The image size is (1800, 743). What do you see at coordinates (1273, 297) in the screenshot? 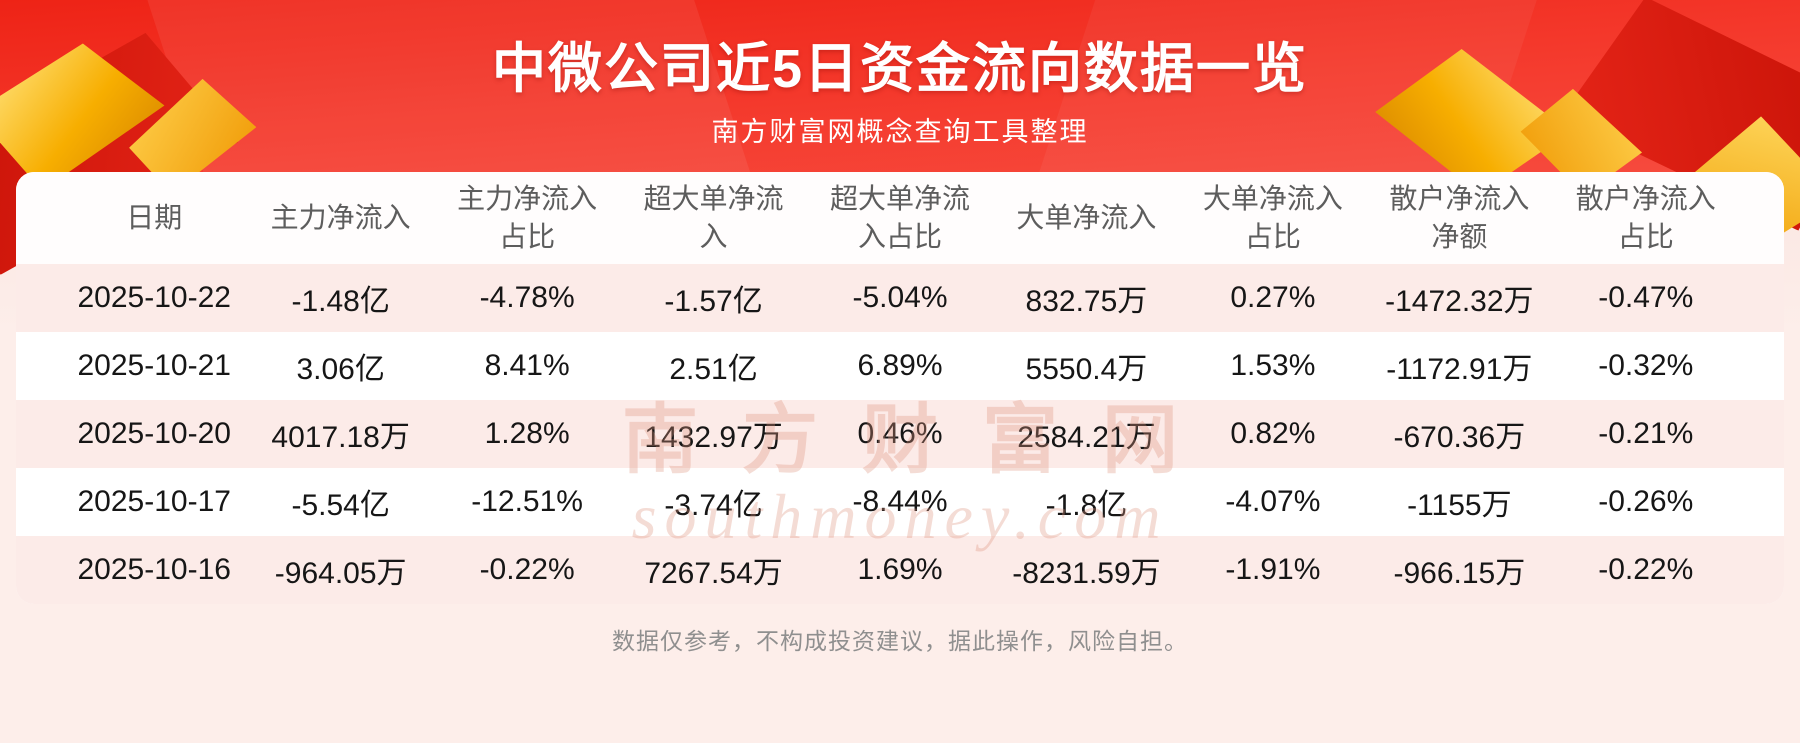
I see `table-cell: 0.27%` at bounding box center [1273, 297].